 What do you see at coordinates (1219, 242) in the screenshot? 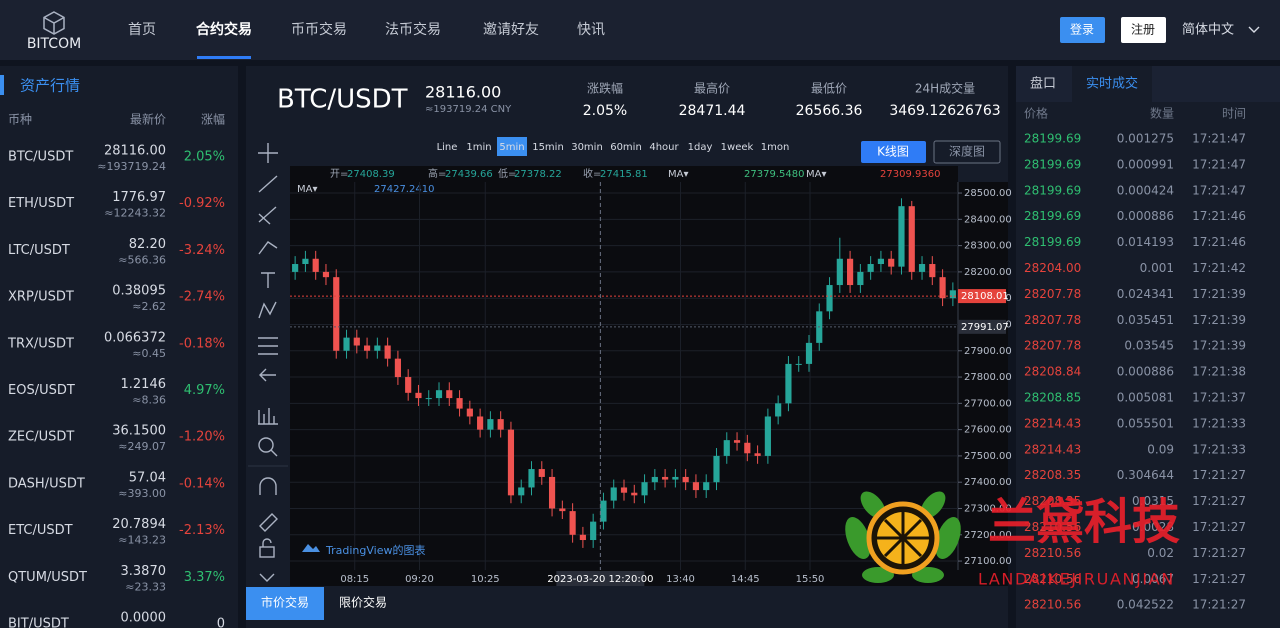
I see `trade-time: 17:21:46` at bounding box center [1219, 242].